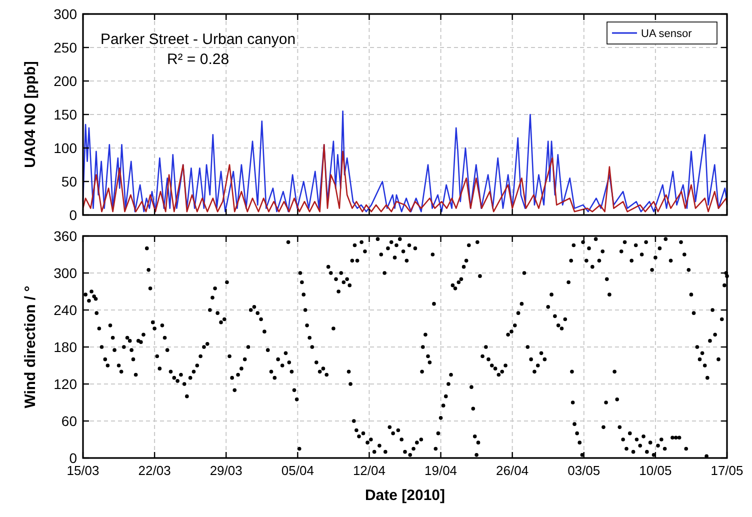  What do you see at coordinates (69, 421) in the screenshot?
I see `y-tick-label: 60` at bounding box center [69, 421].